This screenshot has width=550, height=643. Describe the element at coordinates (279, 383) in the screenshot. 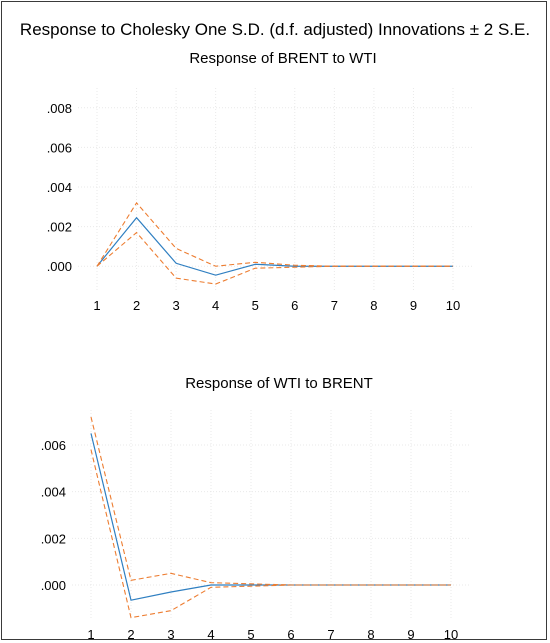

I see `chart-title: Response of WTI to BRENT` at that location.